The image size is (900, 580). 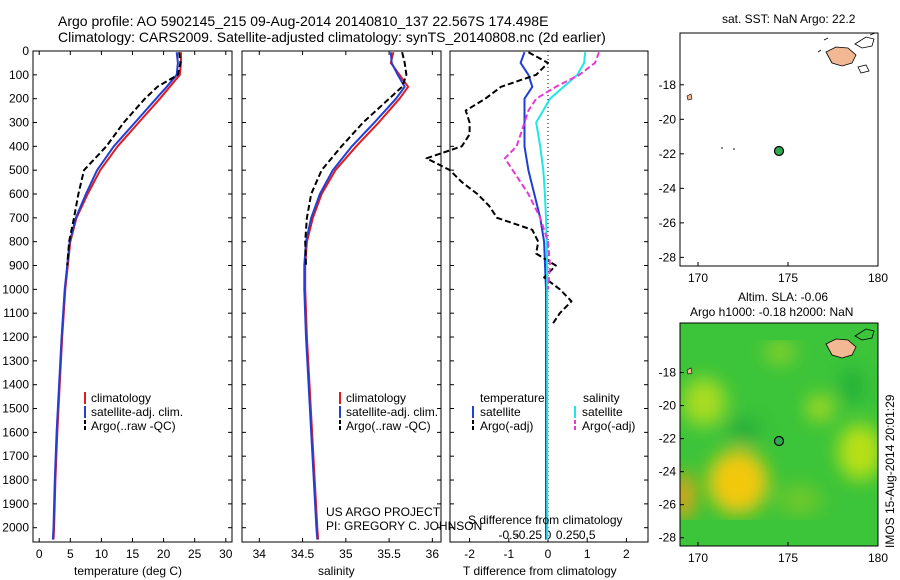 I want to click on depth-tick-label: 500, so click(x=19, y=170).